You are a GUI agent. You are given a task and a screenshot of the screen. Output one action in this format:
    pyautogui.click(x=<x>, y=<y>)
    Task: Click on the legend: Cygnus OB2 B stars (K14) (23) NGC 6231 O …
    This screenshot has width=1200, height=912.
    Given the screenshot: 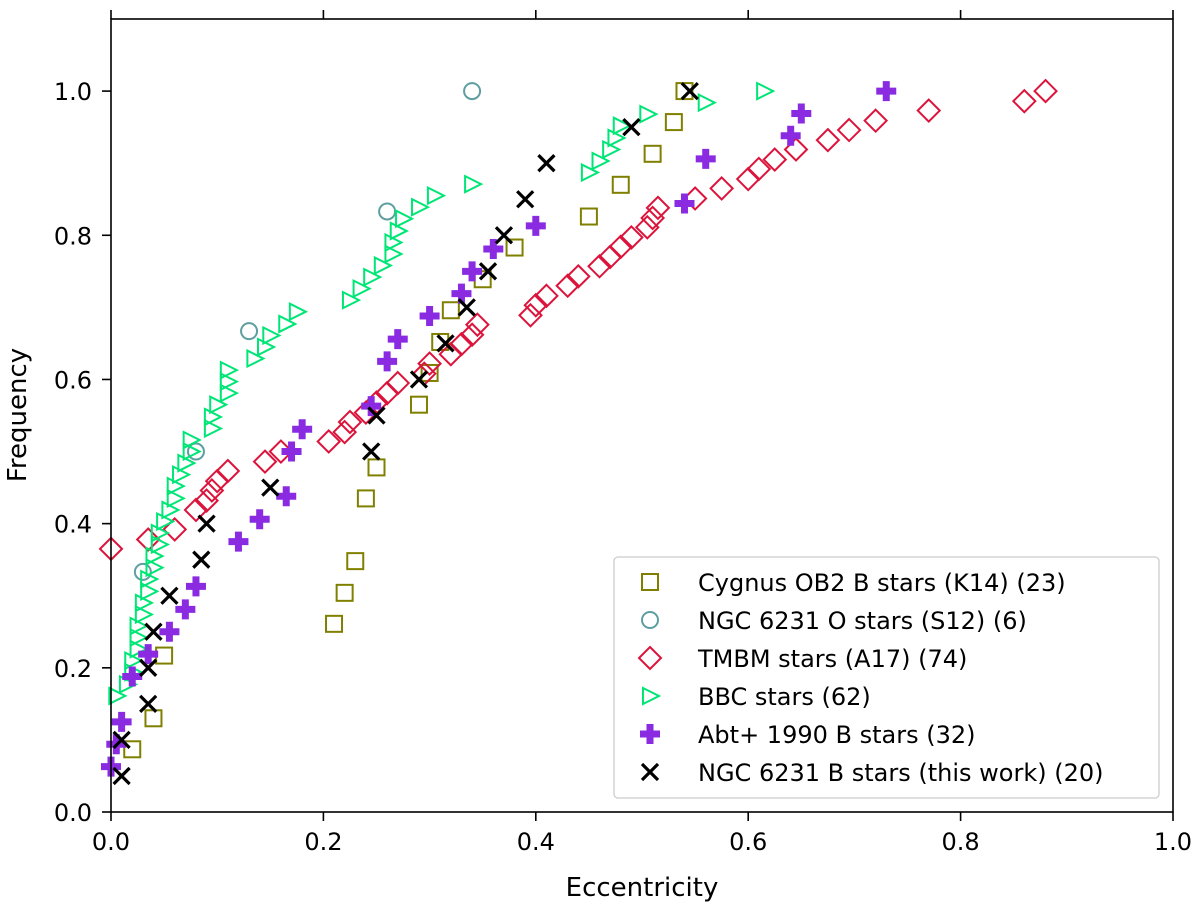 What is the action you would take?
    pyautogui.click(x=886, y=677)
    